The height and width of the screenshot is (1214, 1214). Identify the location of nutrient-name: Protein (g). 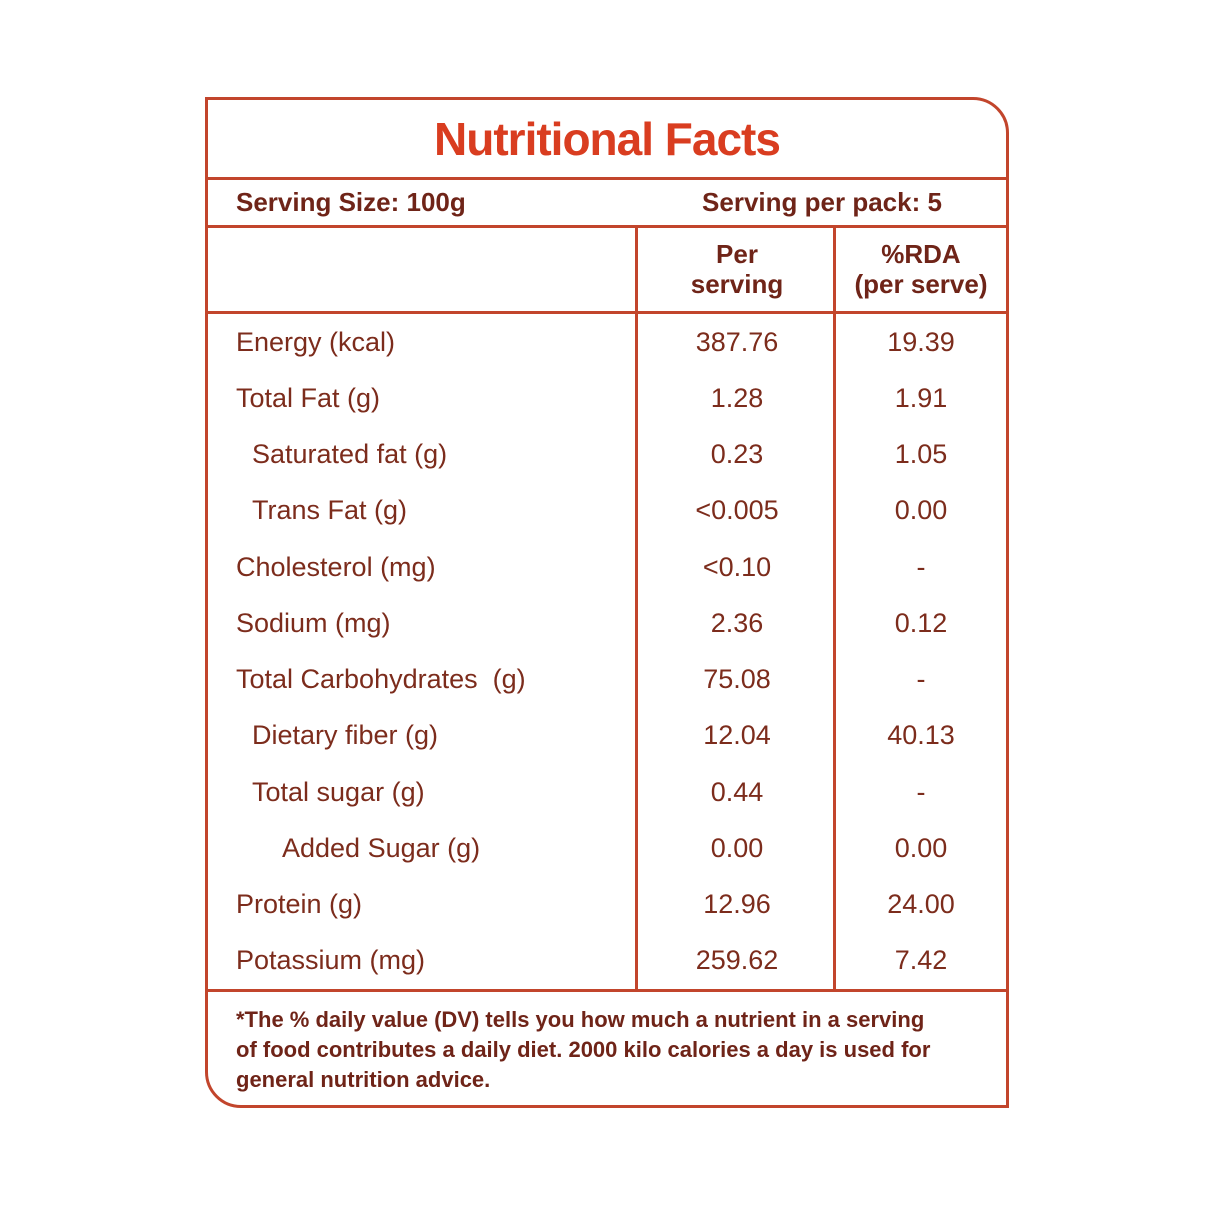
(299, 904).